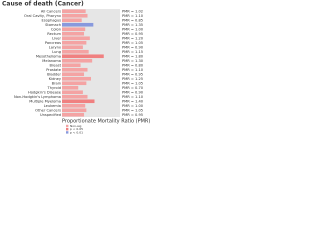  What do you see at coordinates (55, 65) in the screenshot?
I see `category-label: Breast` at bounding box center [55, 65].